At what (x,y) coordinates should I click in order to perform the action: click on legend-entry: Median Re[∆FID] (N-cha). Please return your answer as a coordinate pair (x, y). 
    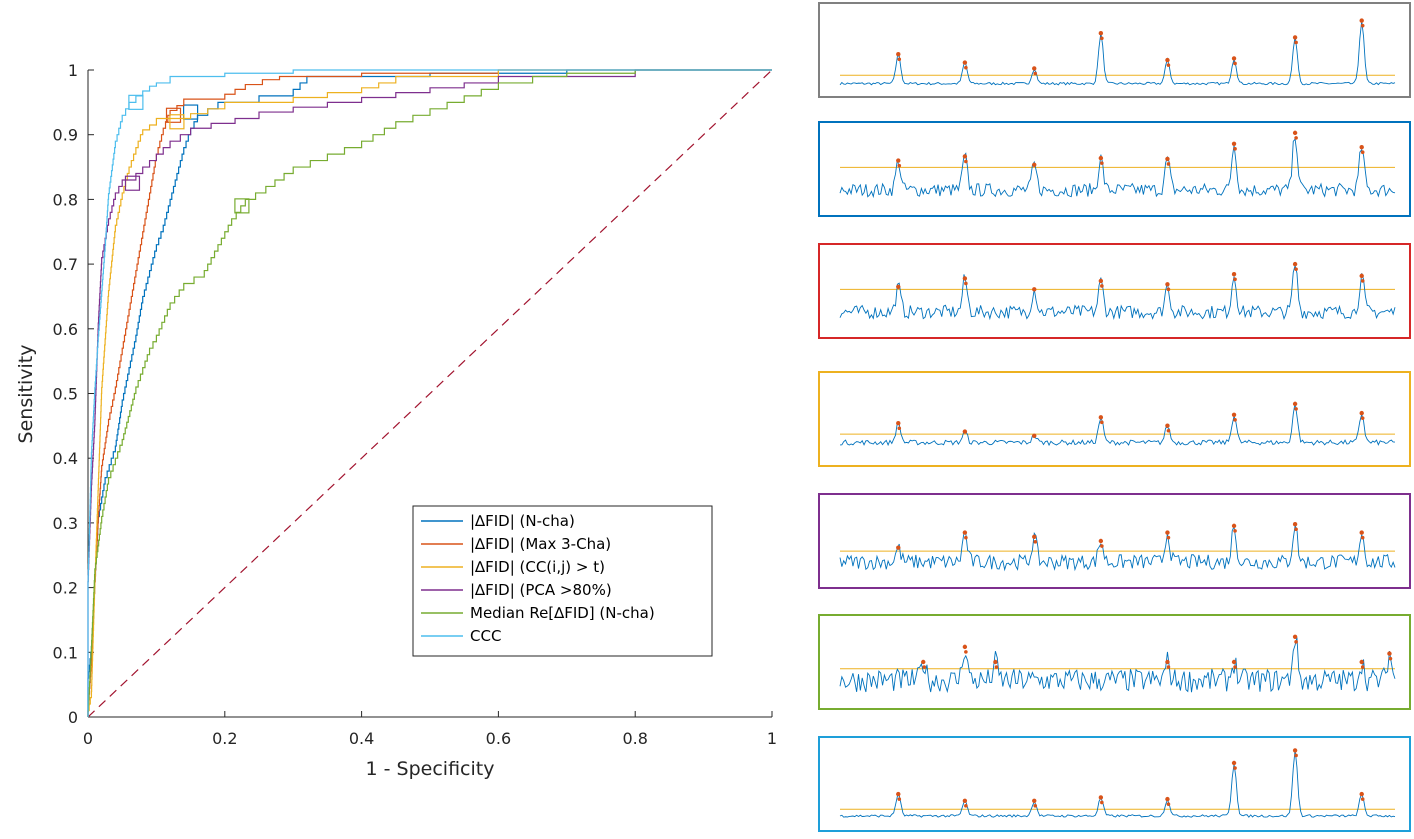
    Looking at the image, I should click on (562, 613).